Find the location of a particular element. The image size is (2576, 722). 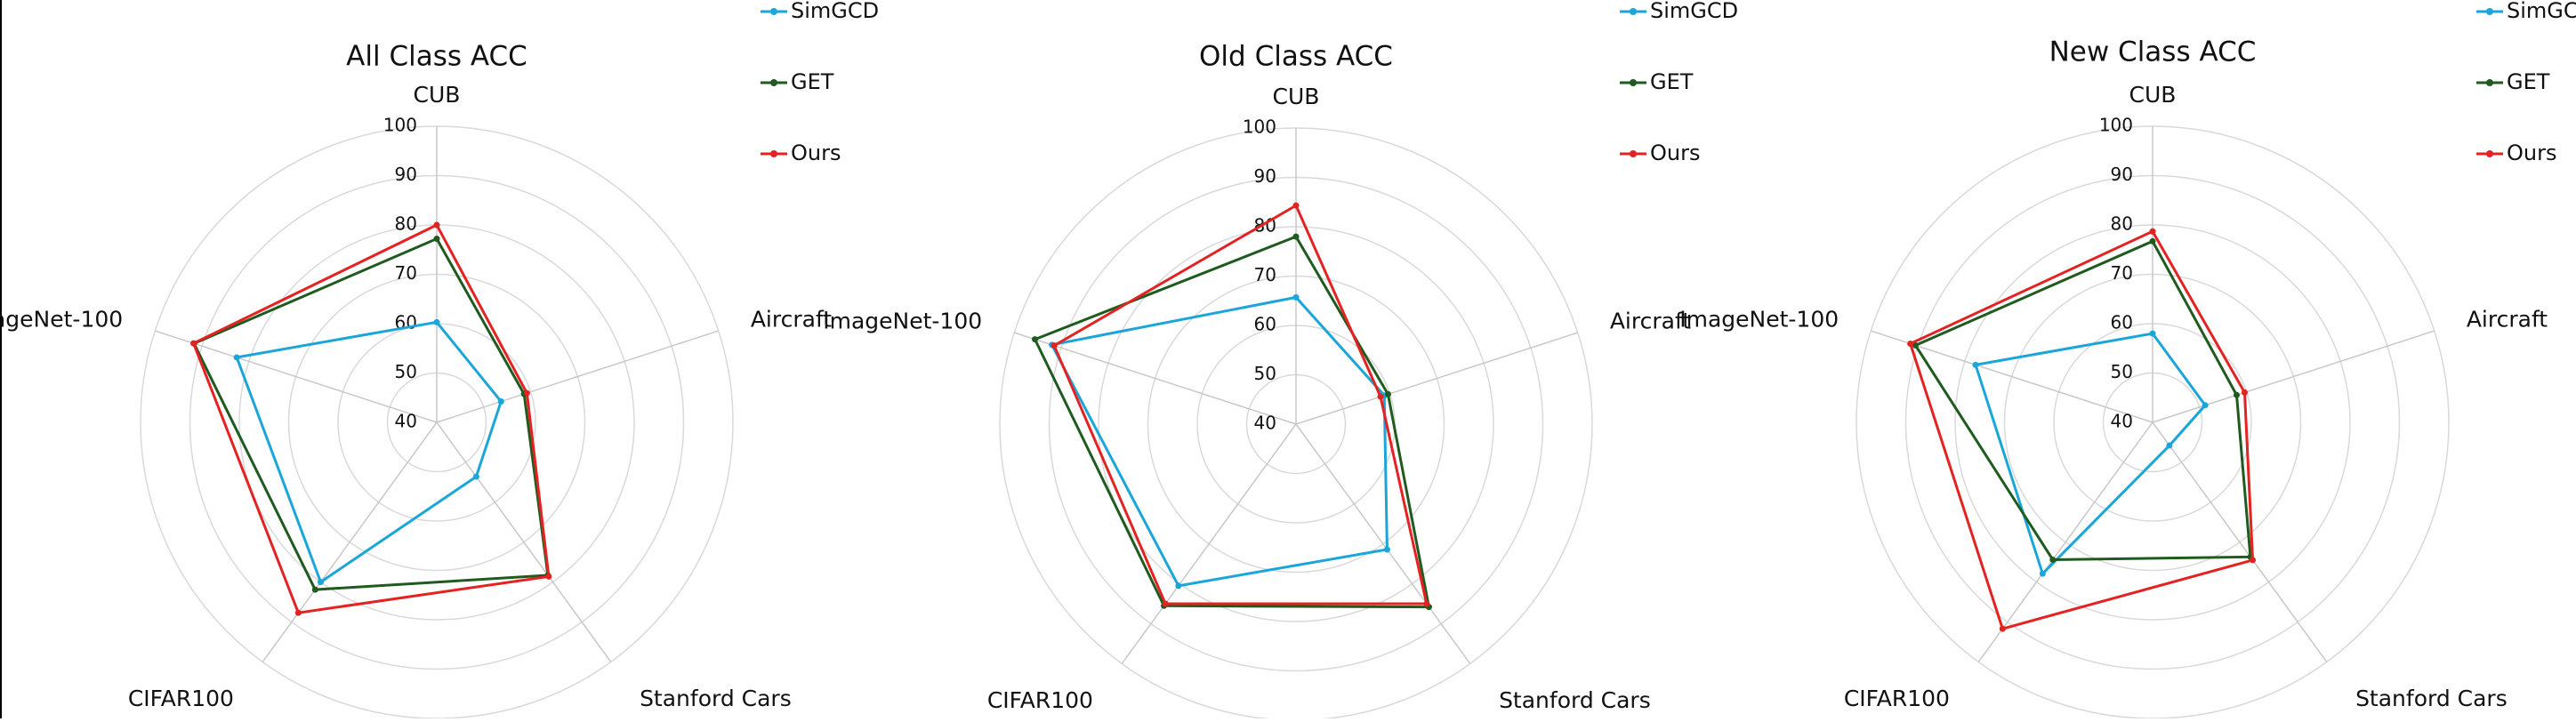

axis-label: CUB is located at coordinates (1296, 96).